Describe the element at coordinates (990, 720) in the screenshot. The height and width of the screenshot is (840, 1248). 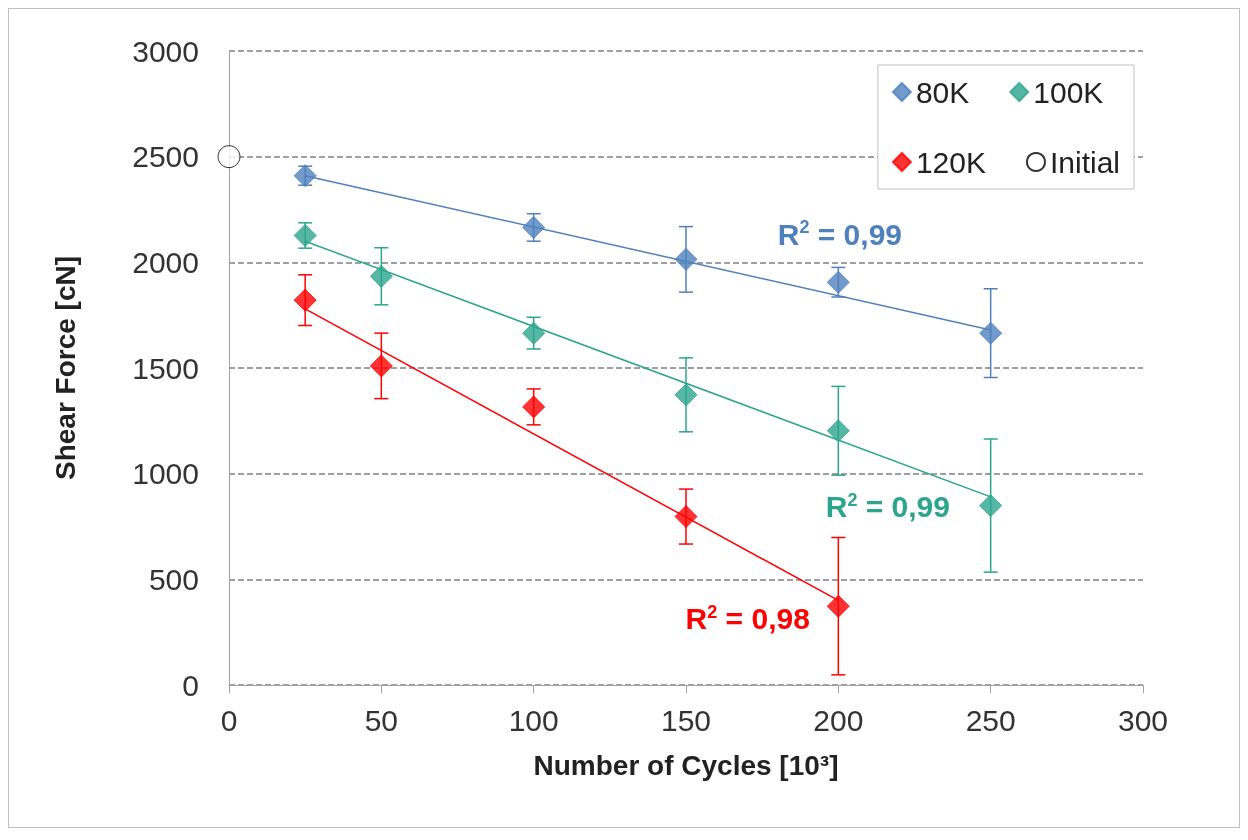
I see `x-tick-label: 250` at that location.